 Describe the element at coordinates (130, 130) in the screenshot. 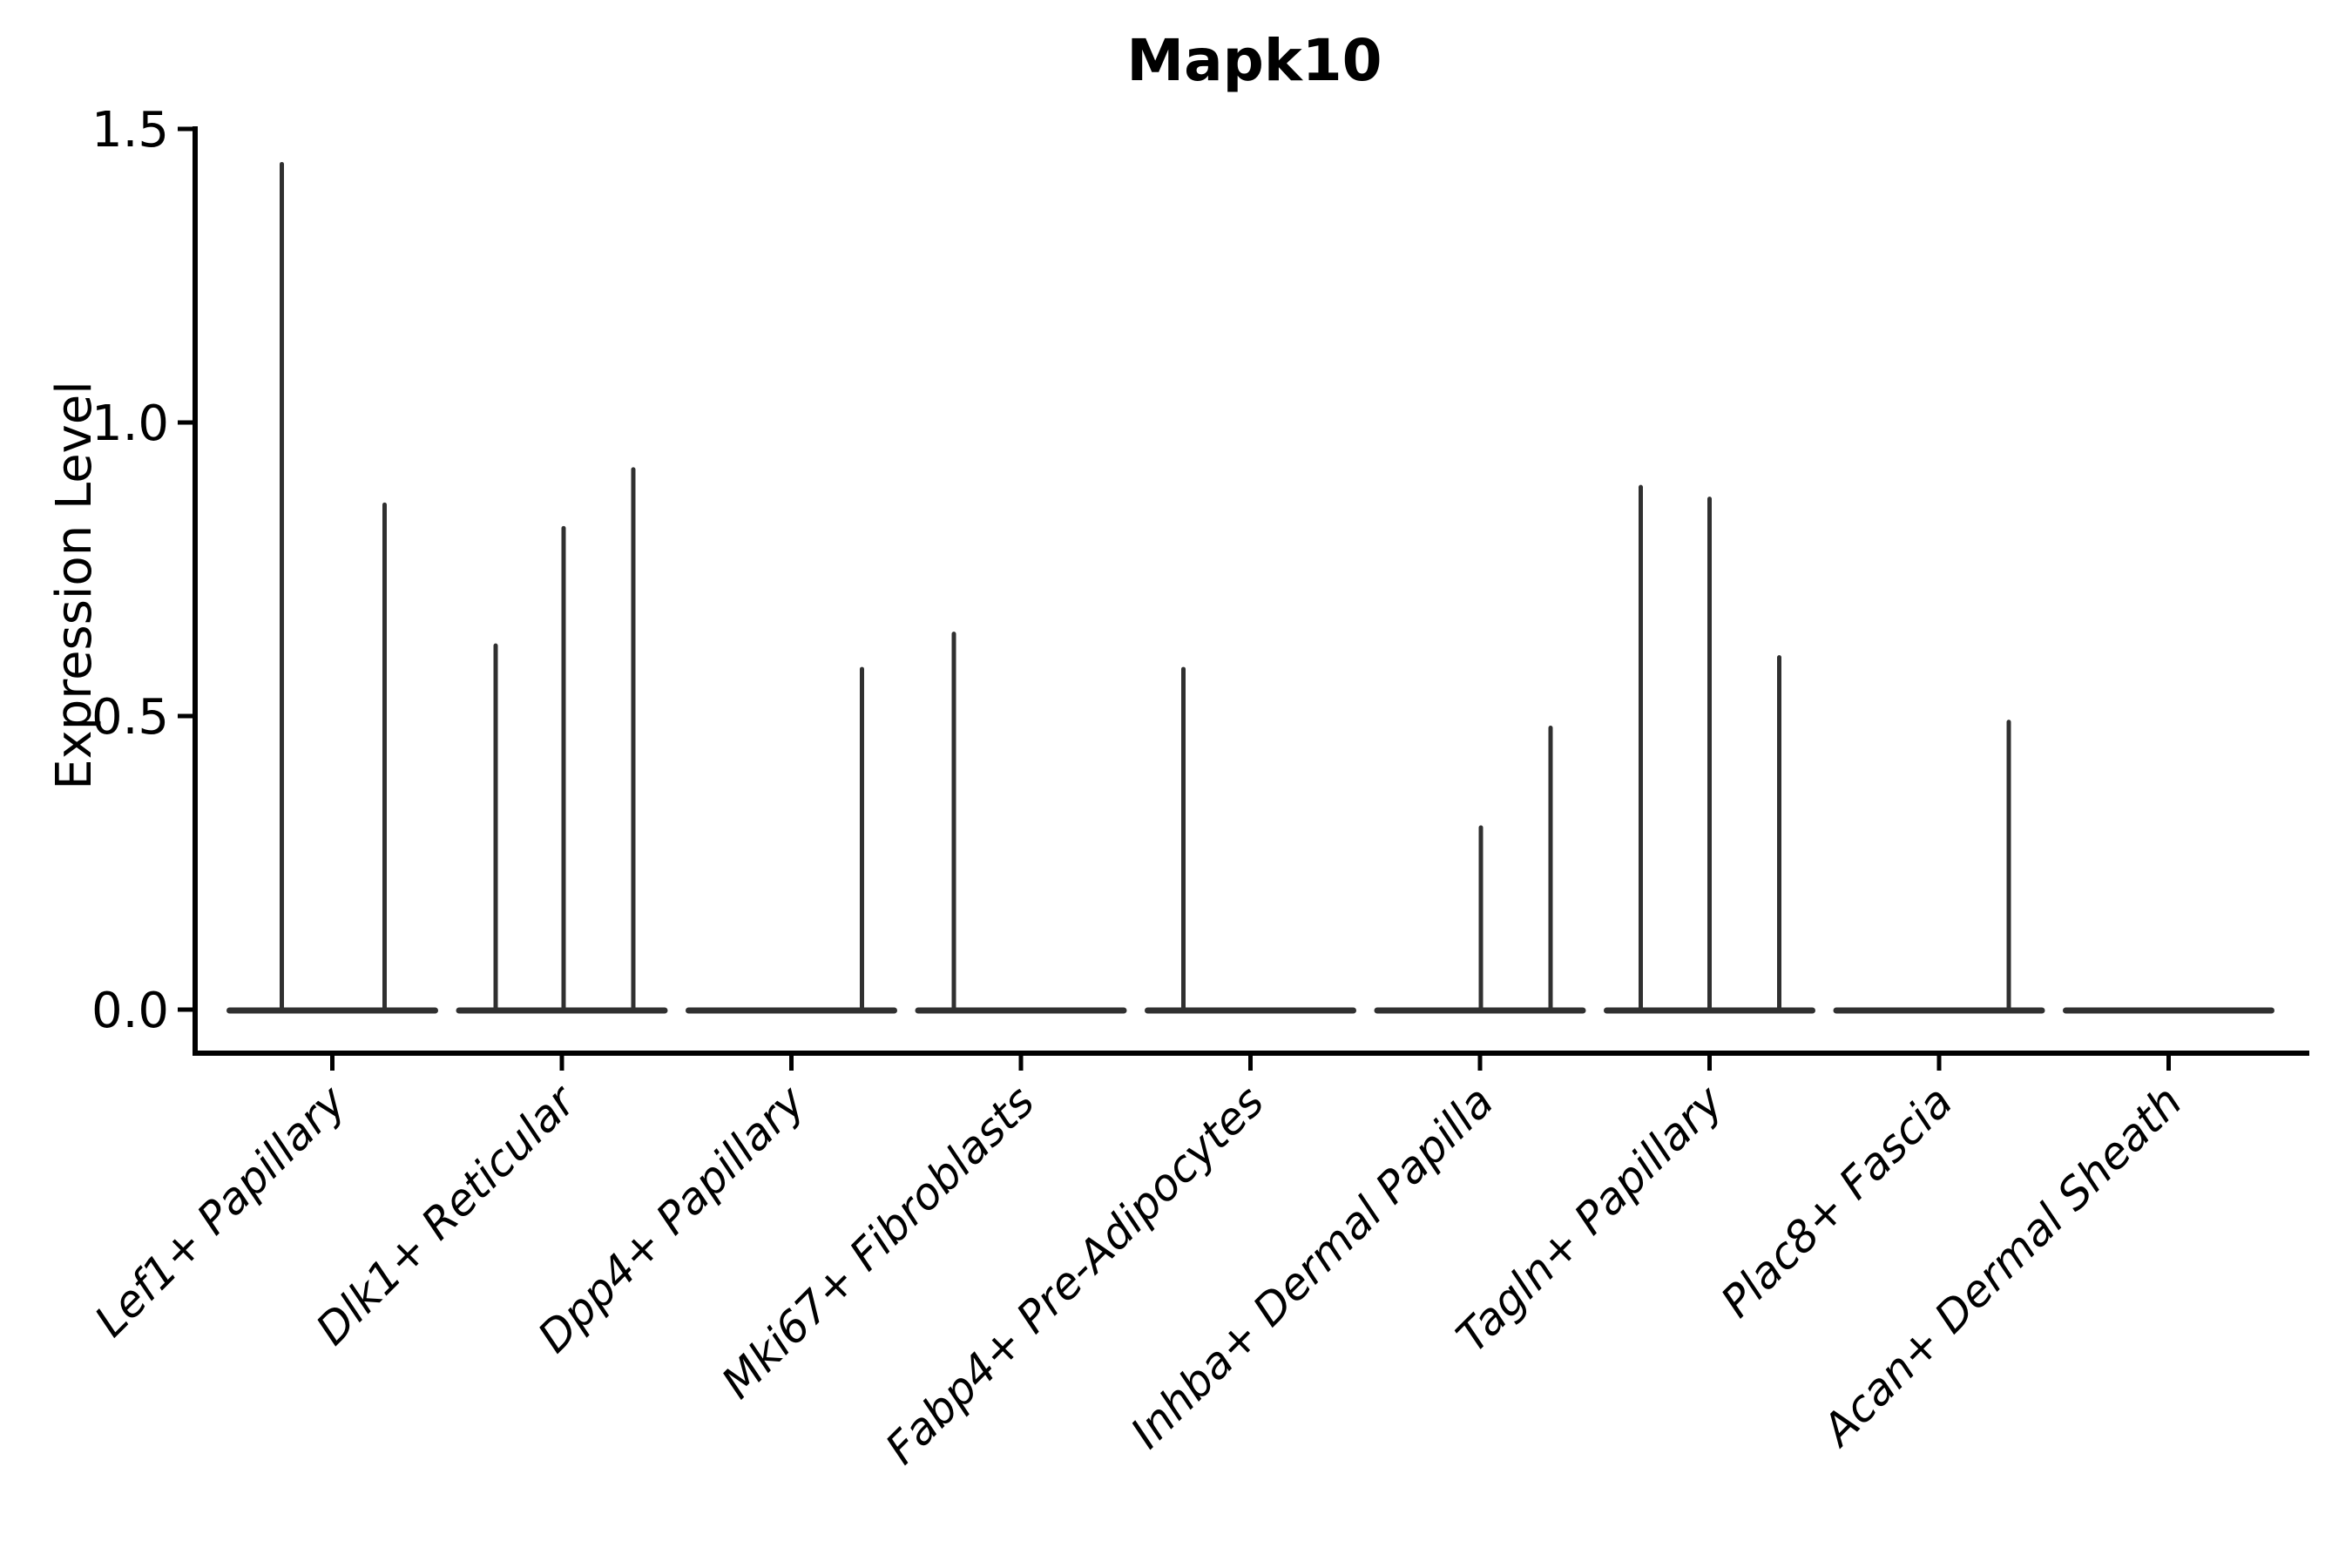

I see `y-tick-label: 1.5` at that location.